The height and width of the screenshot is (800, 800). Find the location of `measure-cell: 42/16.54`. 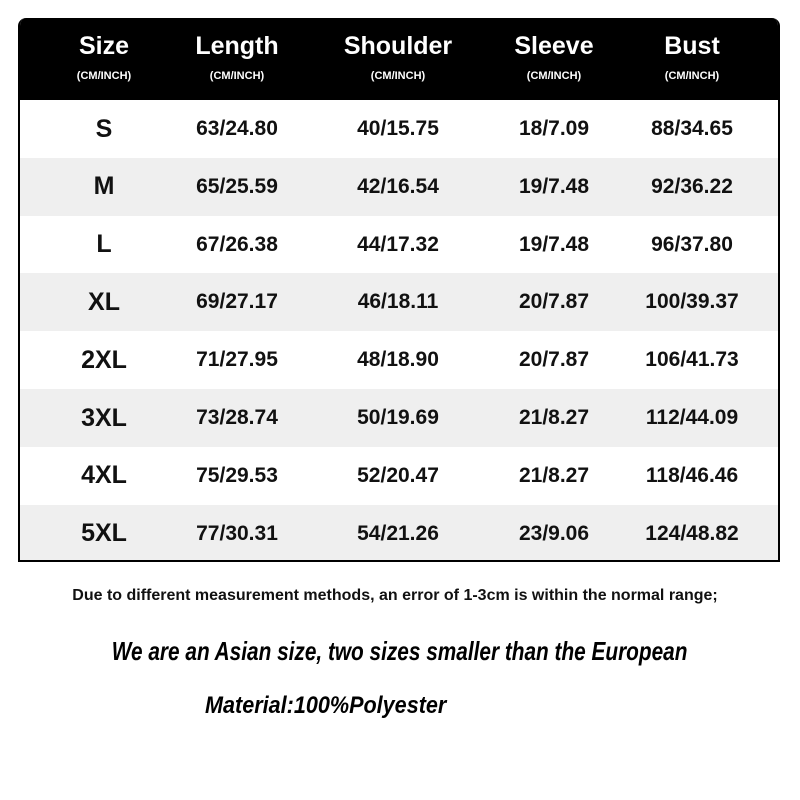

measure-cell: 42/16.54 is located at coordinates (398, 186).